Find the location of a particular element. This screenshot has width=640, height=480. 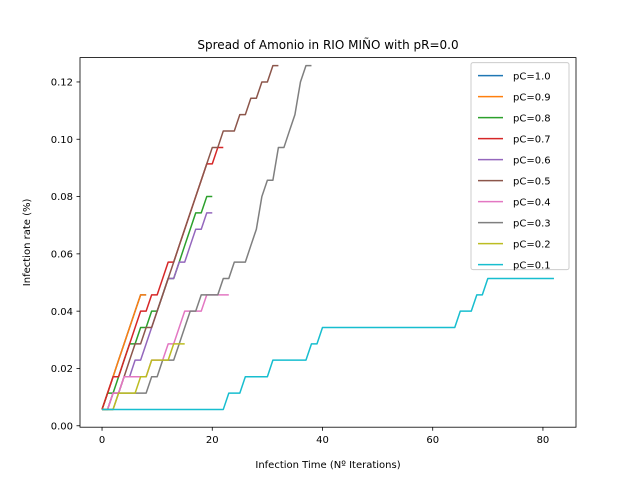

legend-label: pC=0.8 is located at coordinates (532, 119).